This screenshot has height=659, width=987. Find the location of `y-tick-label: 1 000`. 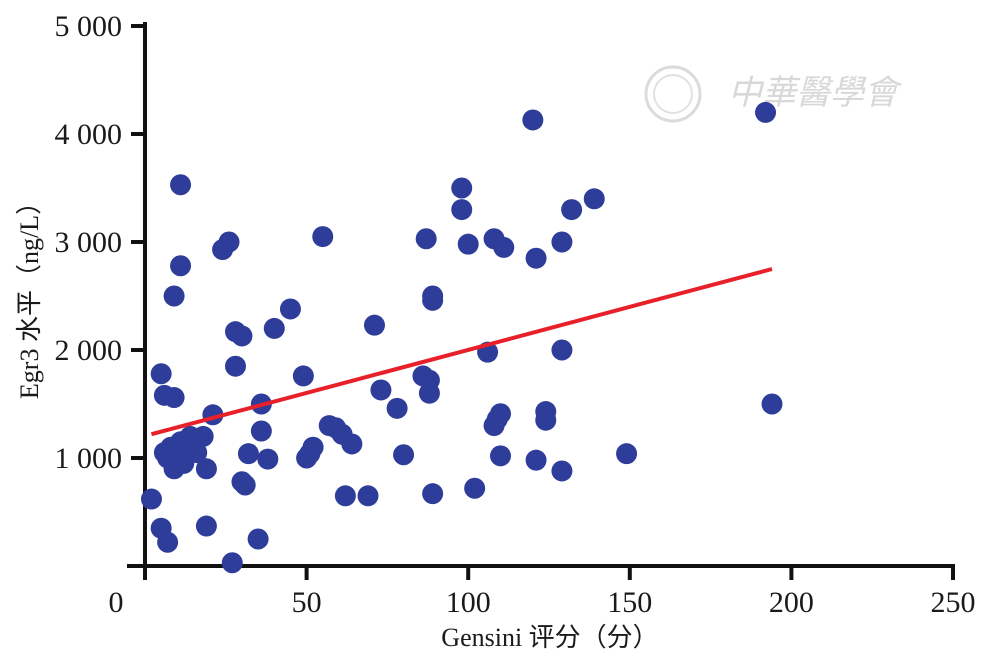

y-tick-label: 1 000 is located at coordinates (89, 458).